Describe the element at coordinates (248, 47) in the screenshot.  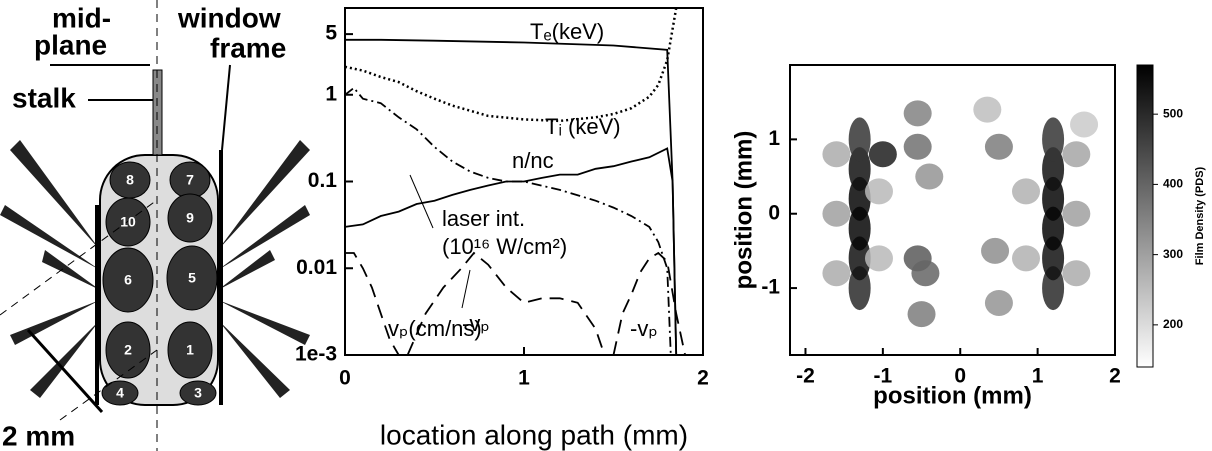
I see `label: frame` at that location.